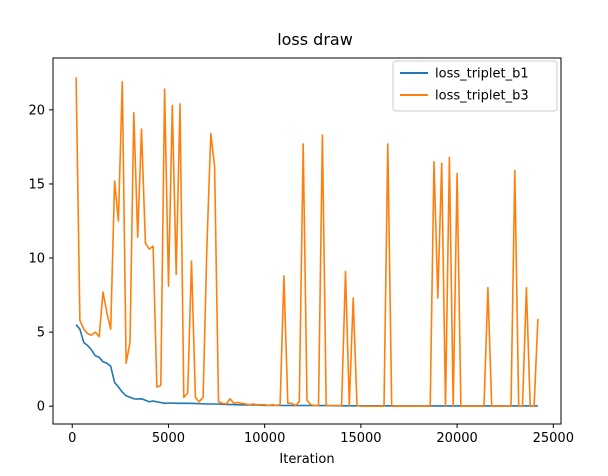  Describe the element at coordinates (553, 438) in the screenshot. I see `x-tick-label: 25000` at that location.